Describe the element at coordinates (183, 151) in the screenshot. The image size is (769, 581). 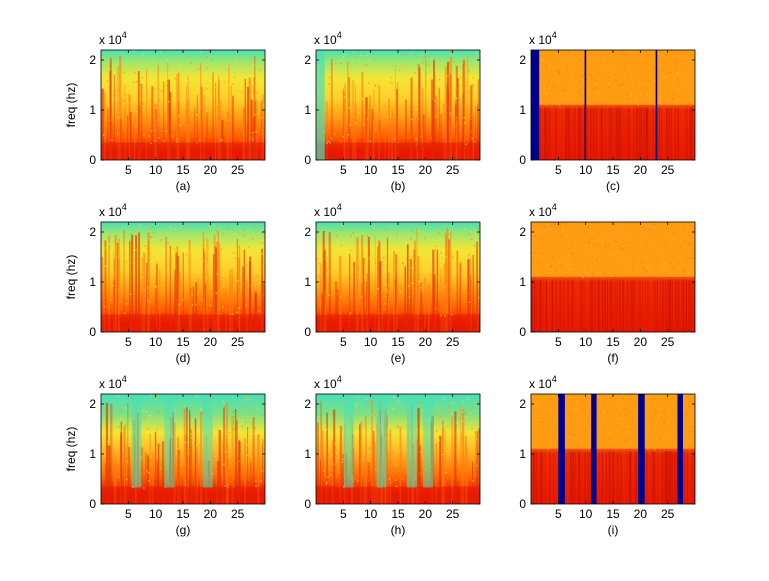
I see `low-frequency-band` at that location.